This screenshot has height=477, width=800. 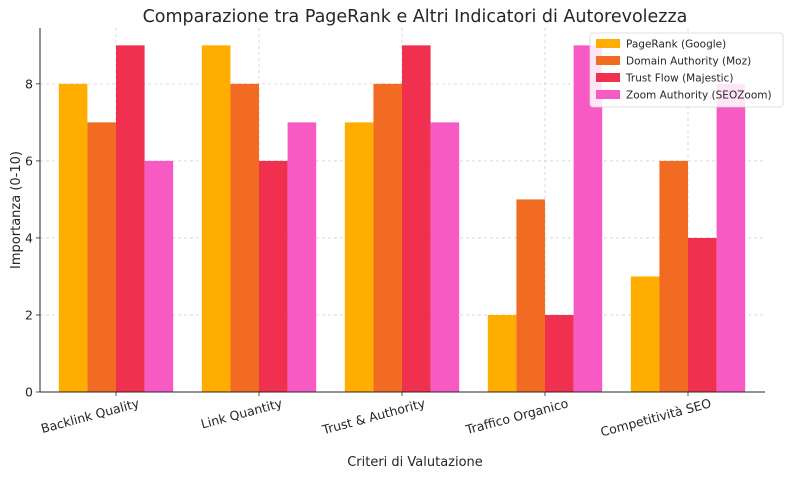 I want to click on x-tick-label: Trust & Authority, so click(x=374, y=416).